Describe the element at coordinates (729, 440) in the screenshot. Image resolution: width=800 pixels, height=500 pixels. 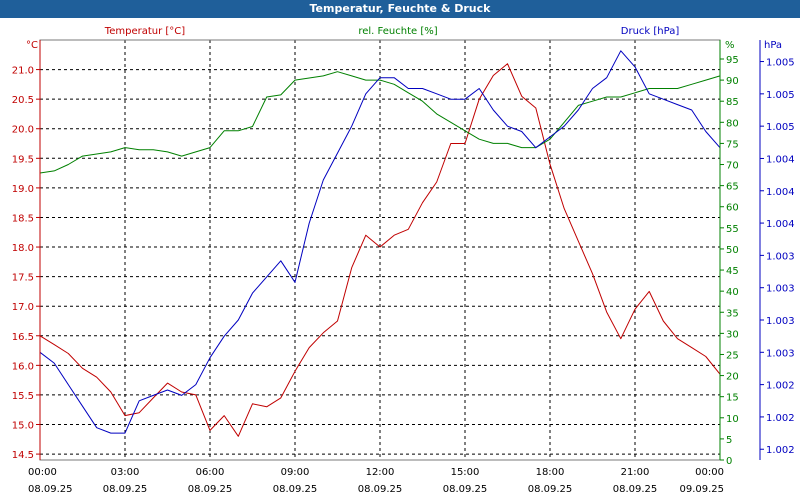
I see `humidity-tick-label: 5` at that location.